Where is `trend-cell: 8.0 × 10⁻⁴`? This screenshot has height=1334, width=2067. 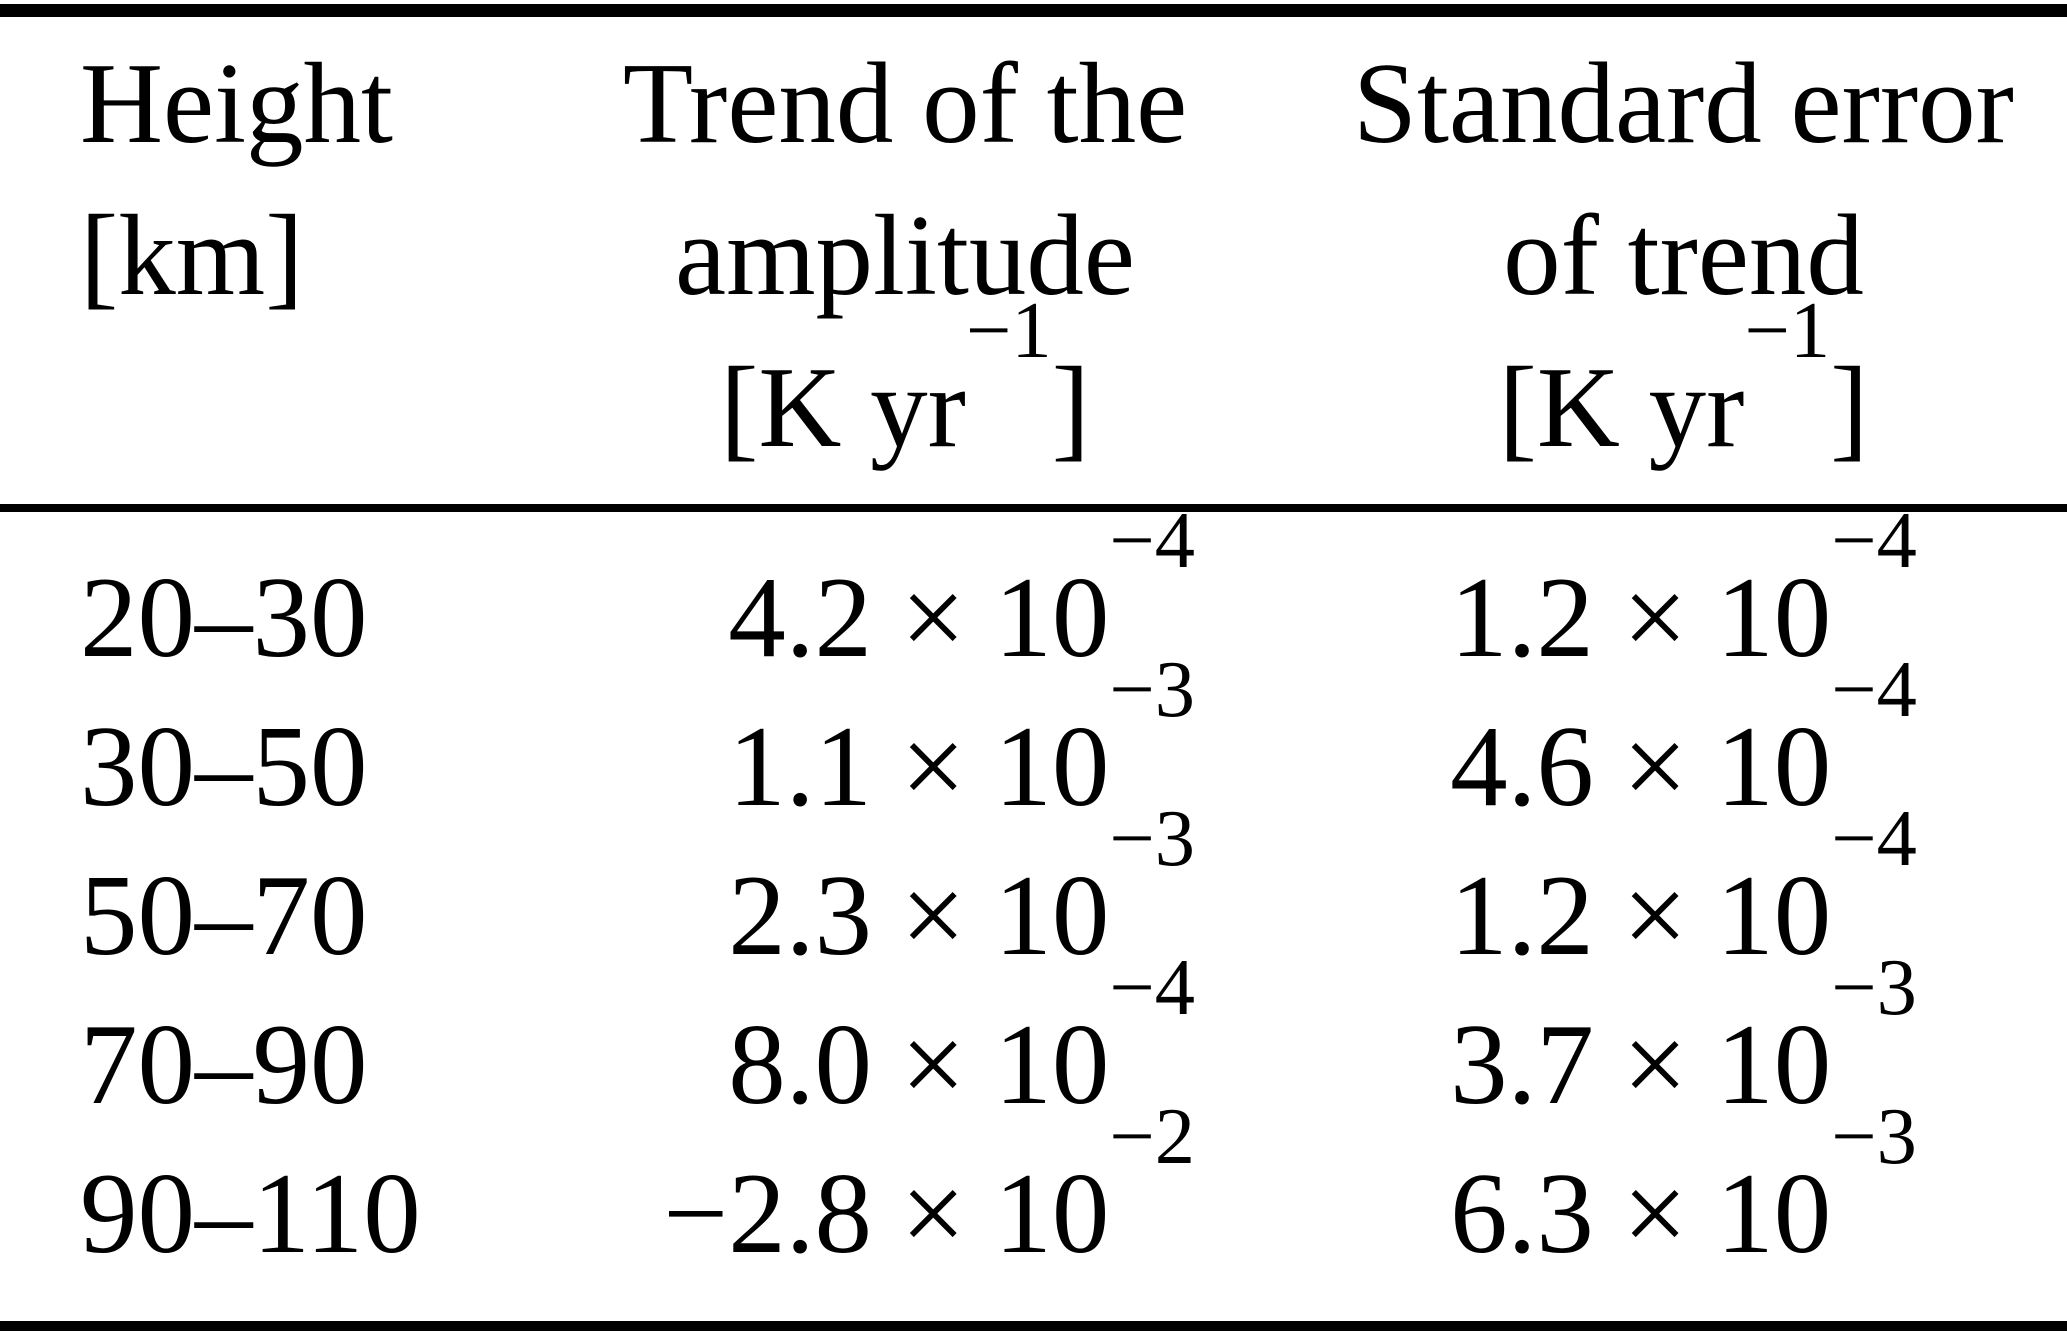
trend-cell: 8.0 × 10⁻⁴ is located at coordinates (961, 1035).